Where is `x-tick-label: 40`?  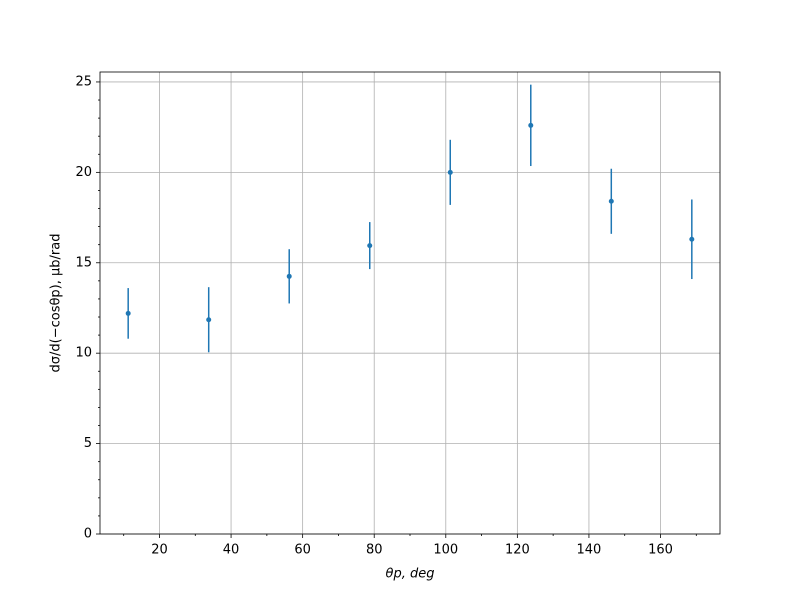 x-tick-label: 40 is located at coordinates (231, 550).